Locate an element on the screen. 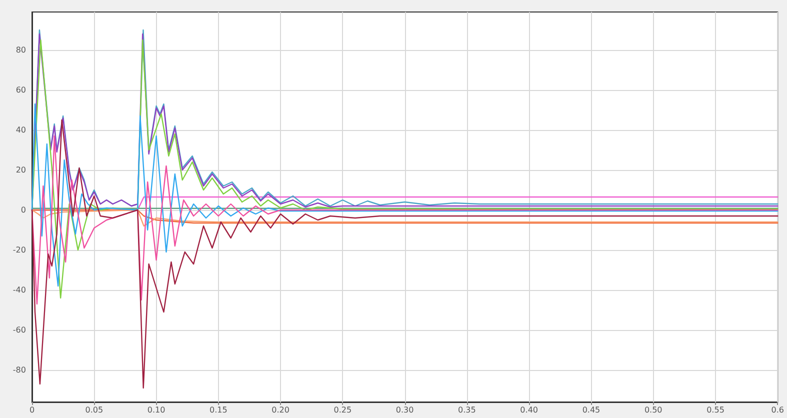  x-tick-label: 0.6 is located at coordinates (777, 410).